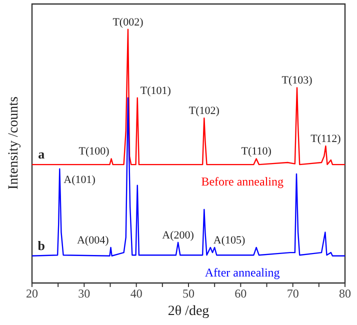 This screenshot has width=357, height=325. Describe the element at coordinates (93, 240) in the screenshot. I see `annotation: A(004)` at that location.